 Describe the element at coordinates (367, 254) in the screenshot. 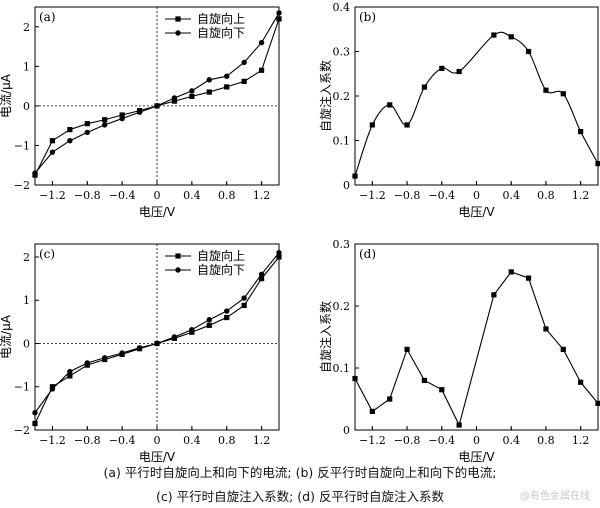

I see `panel-label: (d)` at that location.